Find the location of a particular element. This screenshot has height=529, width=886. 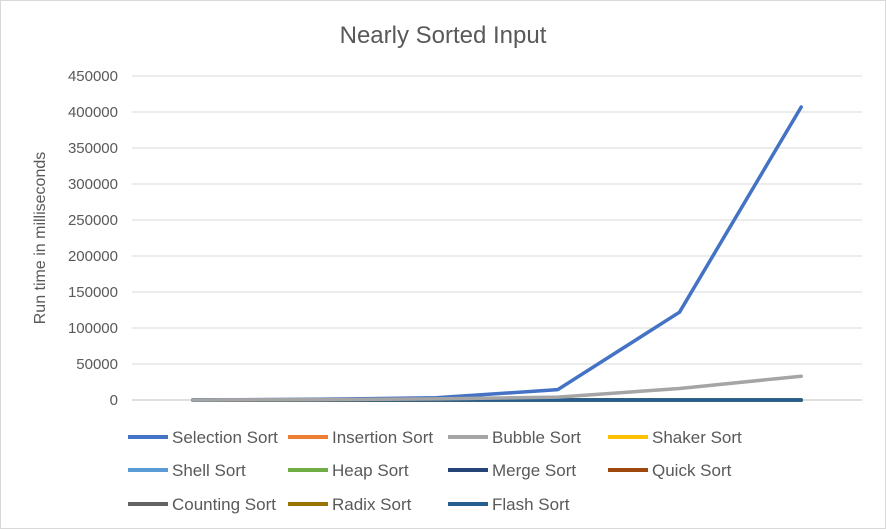

y-axis-title: Run time in milliseconds is located at coordinates (40, 238).